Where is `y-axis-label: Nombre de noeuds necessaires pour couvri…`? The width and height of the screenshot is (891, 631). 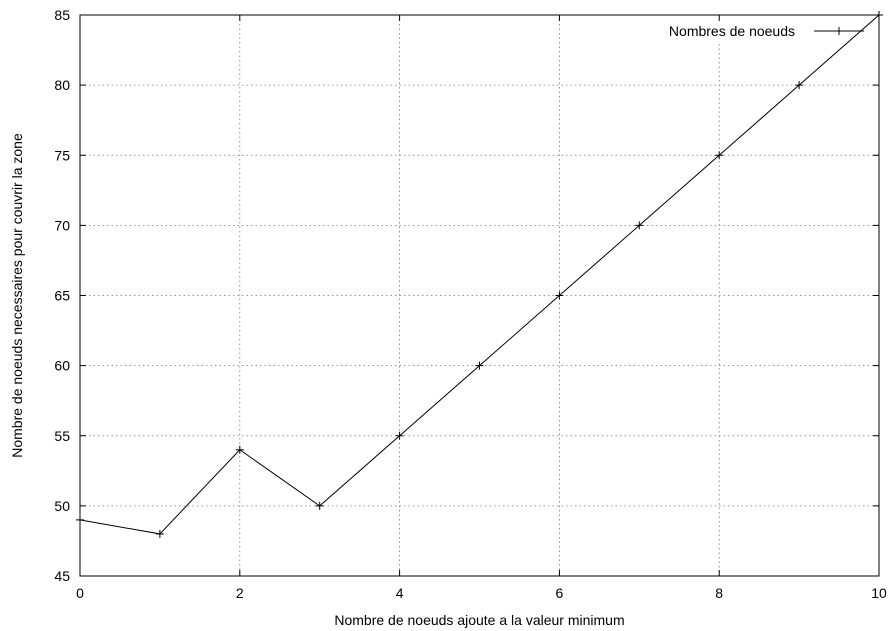 y-axis-label: Nombre de noeuds necessaires pour couvri… is located at coordinates (17, 295).